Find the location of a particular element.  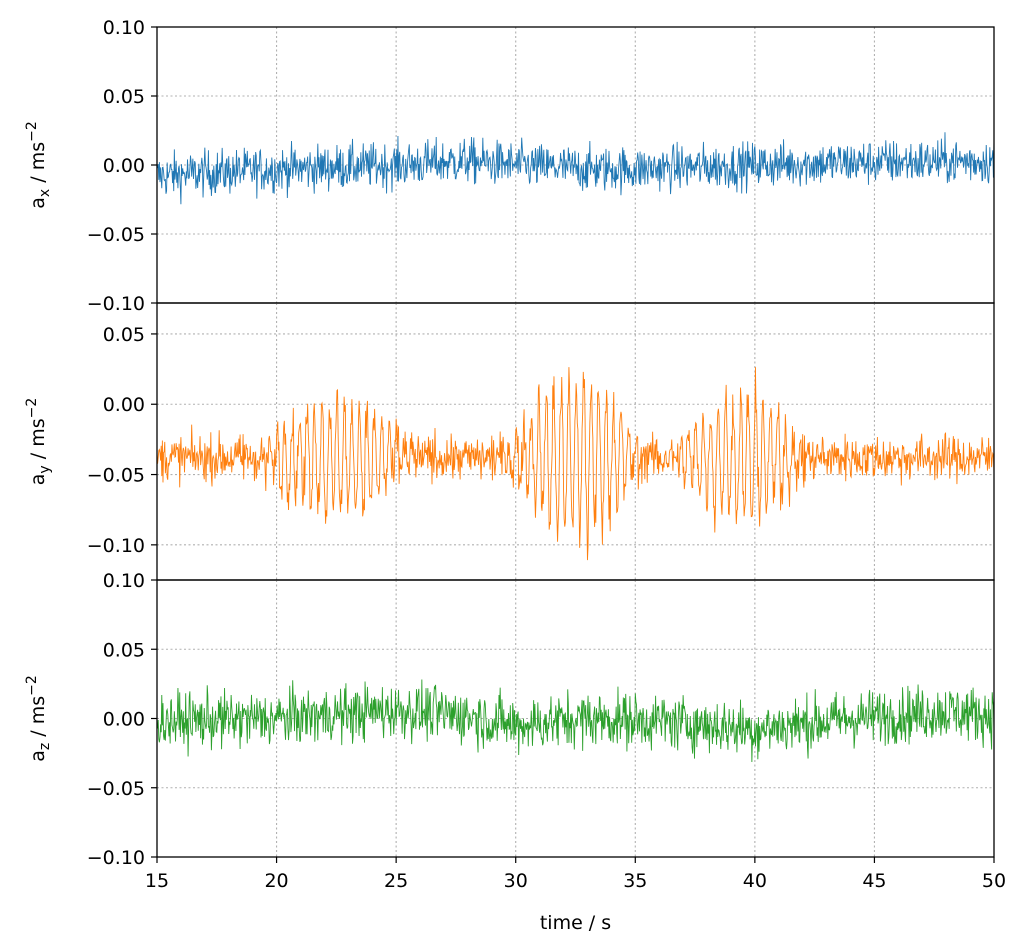

y-axis-label: ay / ms−2 is located at coordinates (38, 441).